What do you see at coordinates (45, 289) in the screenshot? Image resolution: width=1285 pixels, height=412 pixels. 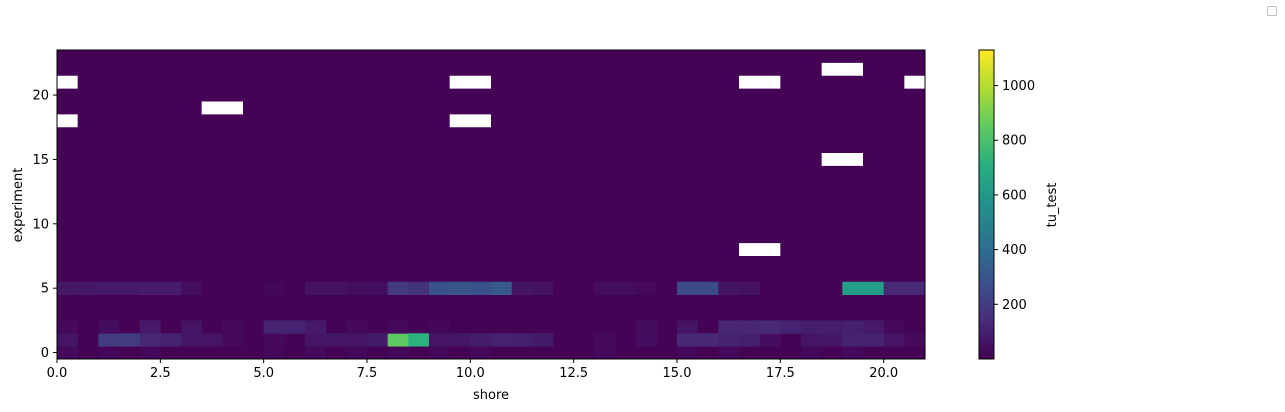 I see `y-tick-label: 5` at bounding box center [45, 289].